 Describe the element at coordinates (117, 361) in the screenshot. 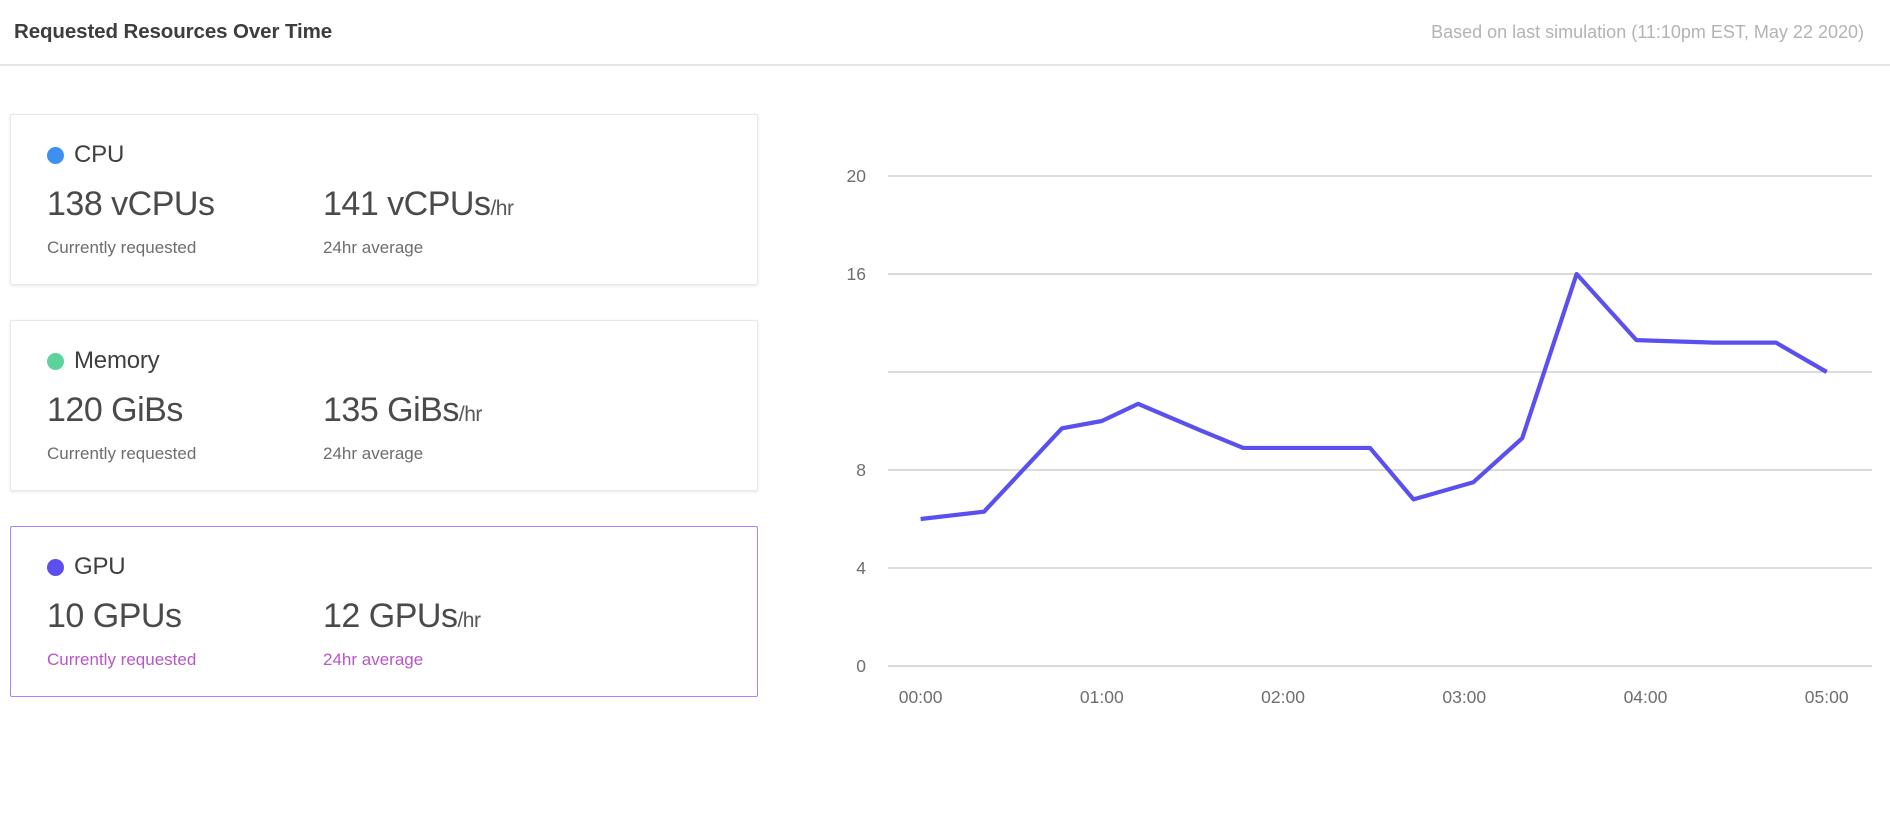

I see `card-title-memory: Memory` at that location.